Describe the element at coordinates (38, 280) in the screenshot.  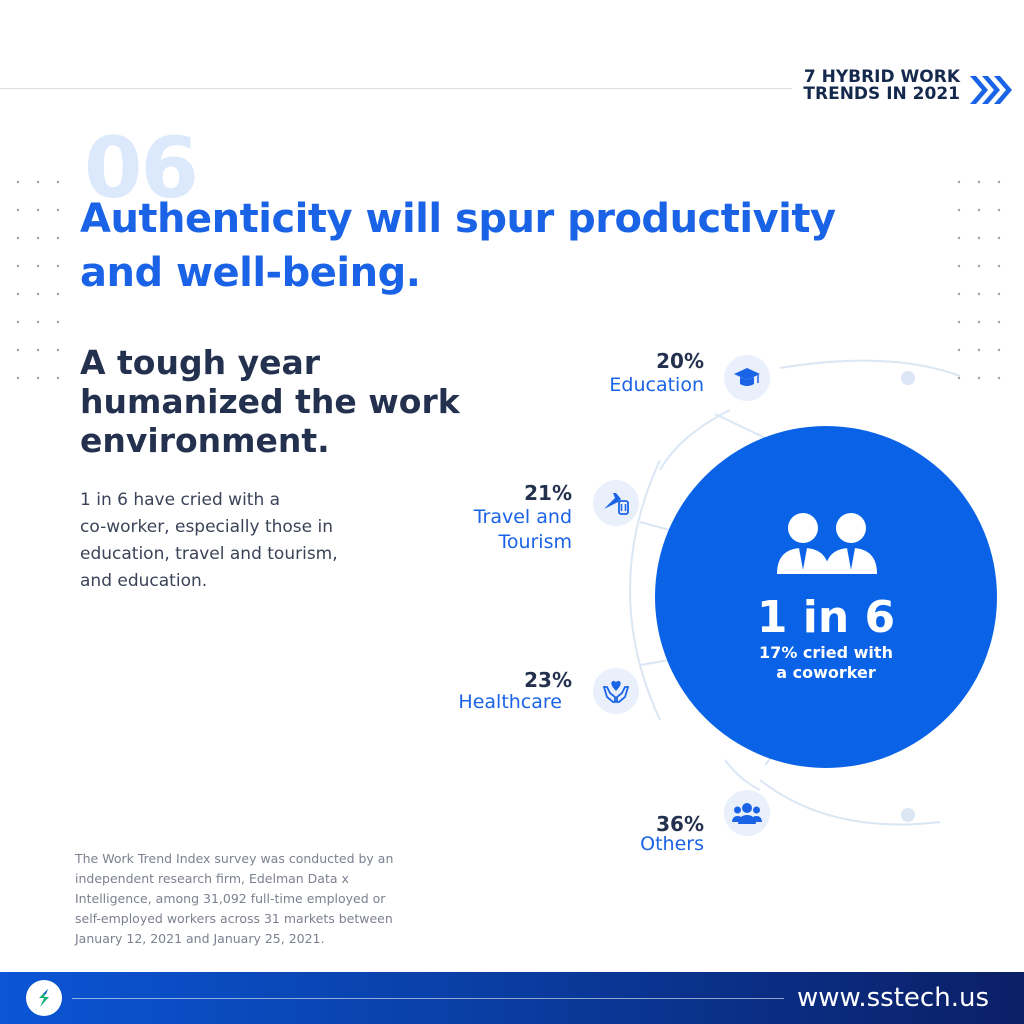
I see `dot-grid-left` at that location.